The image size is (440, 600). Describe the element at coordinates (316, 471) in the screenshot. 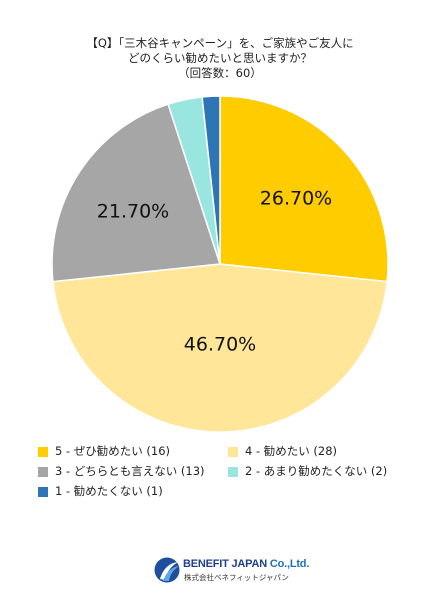

I see `legend-label-2: 2 - あまり勧めたくない (2)` at that location.